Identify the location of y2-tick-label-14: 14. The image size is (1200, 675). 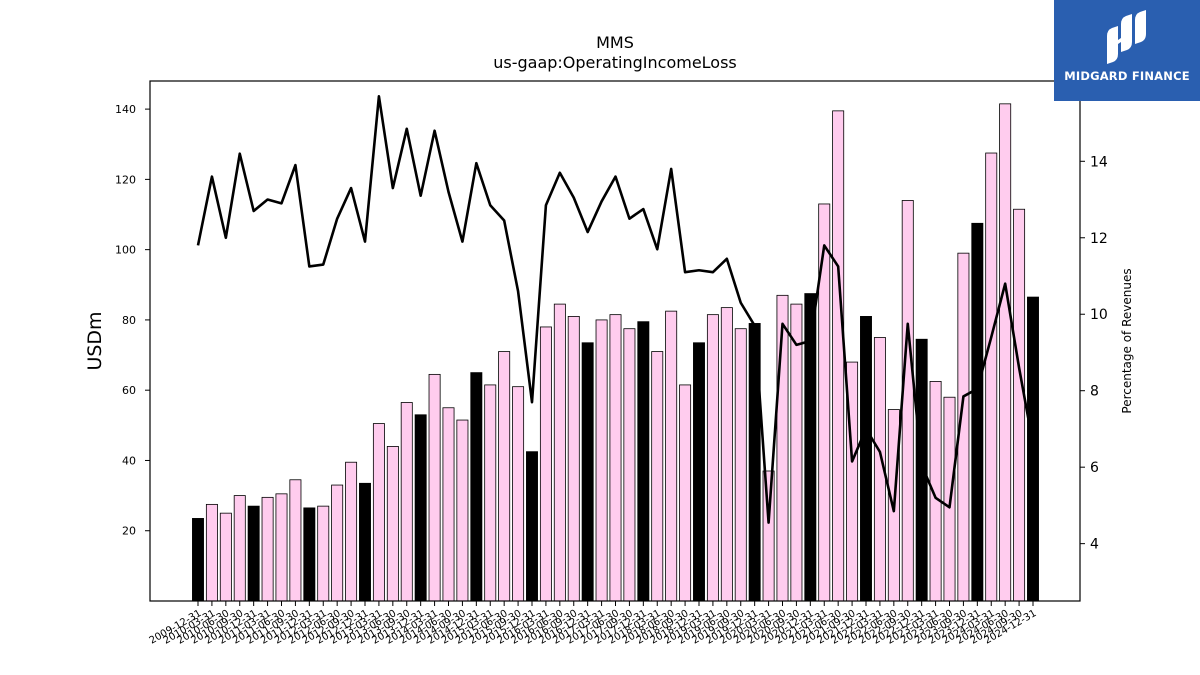
(1099, 162).